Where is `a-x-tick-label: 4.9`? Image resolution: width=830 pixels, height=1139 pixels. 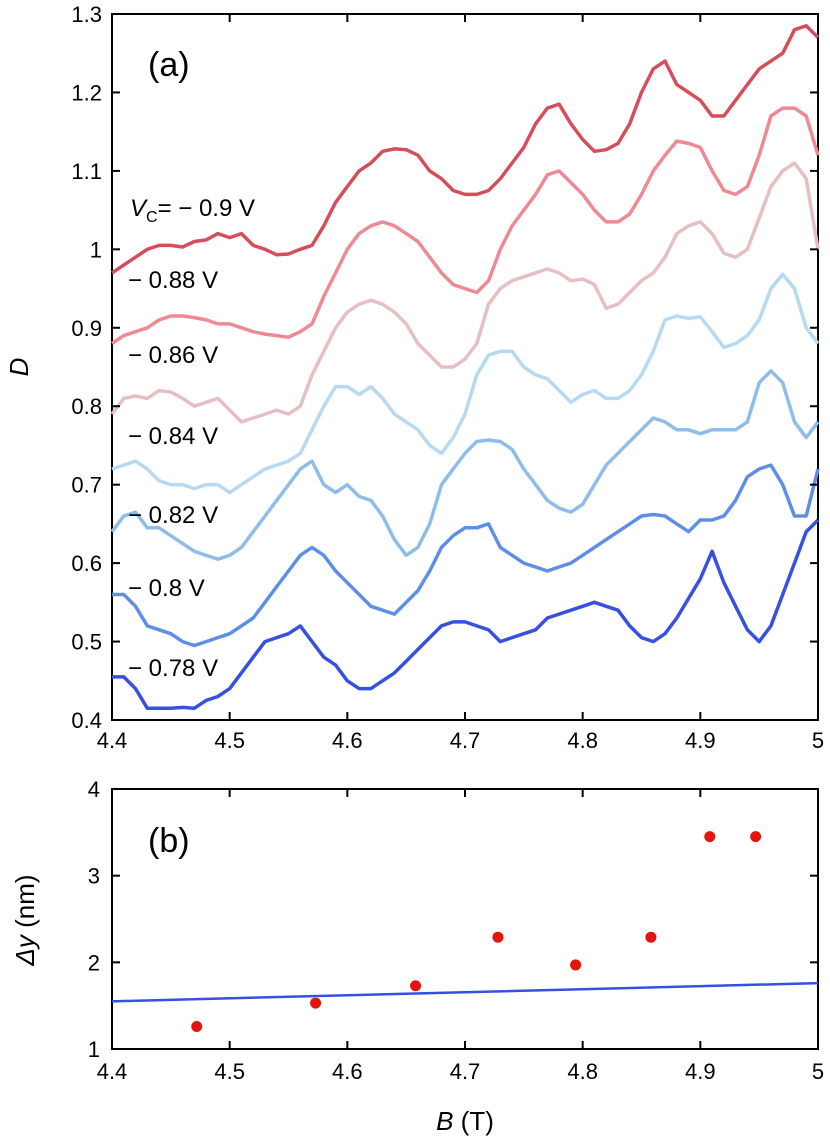
a-x-tick-label: 4.9 is located at coordinates (700, 740).